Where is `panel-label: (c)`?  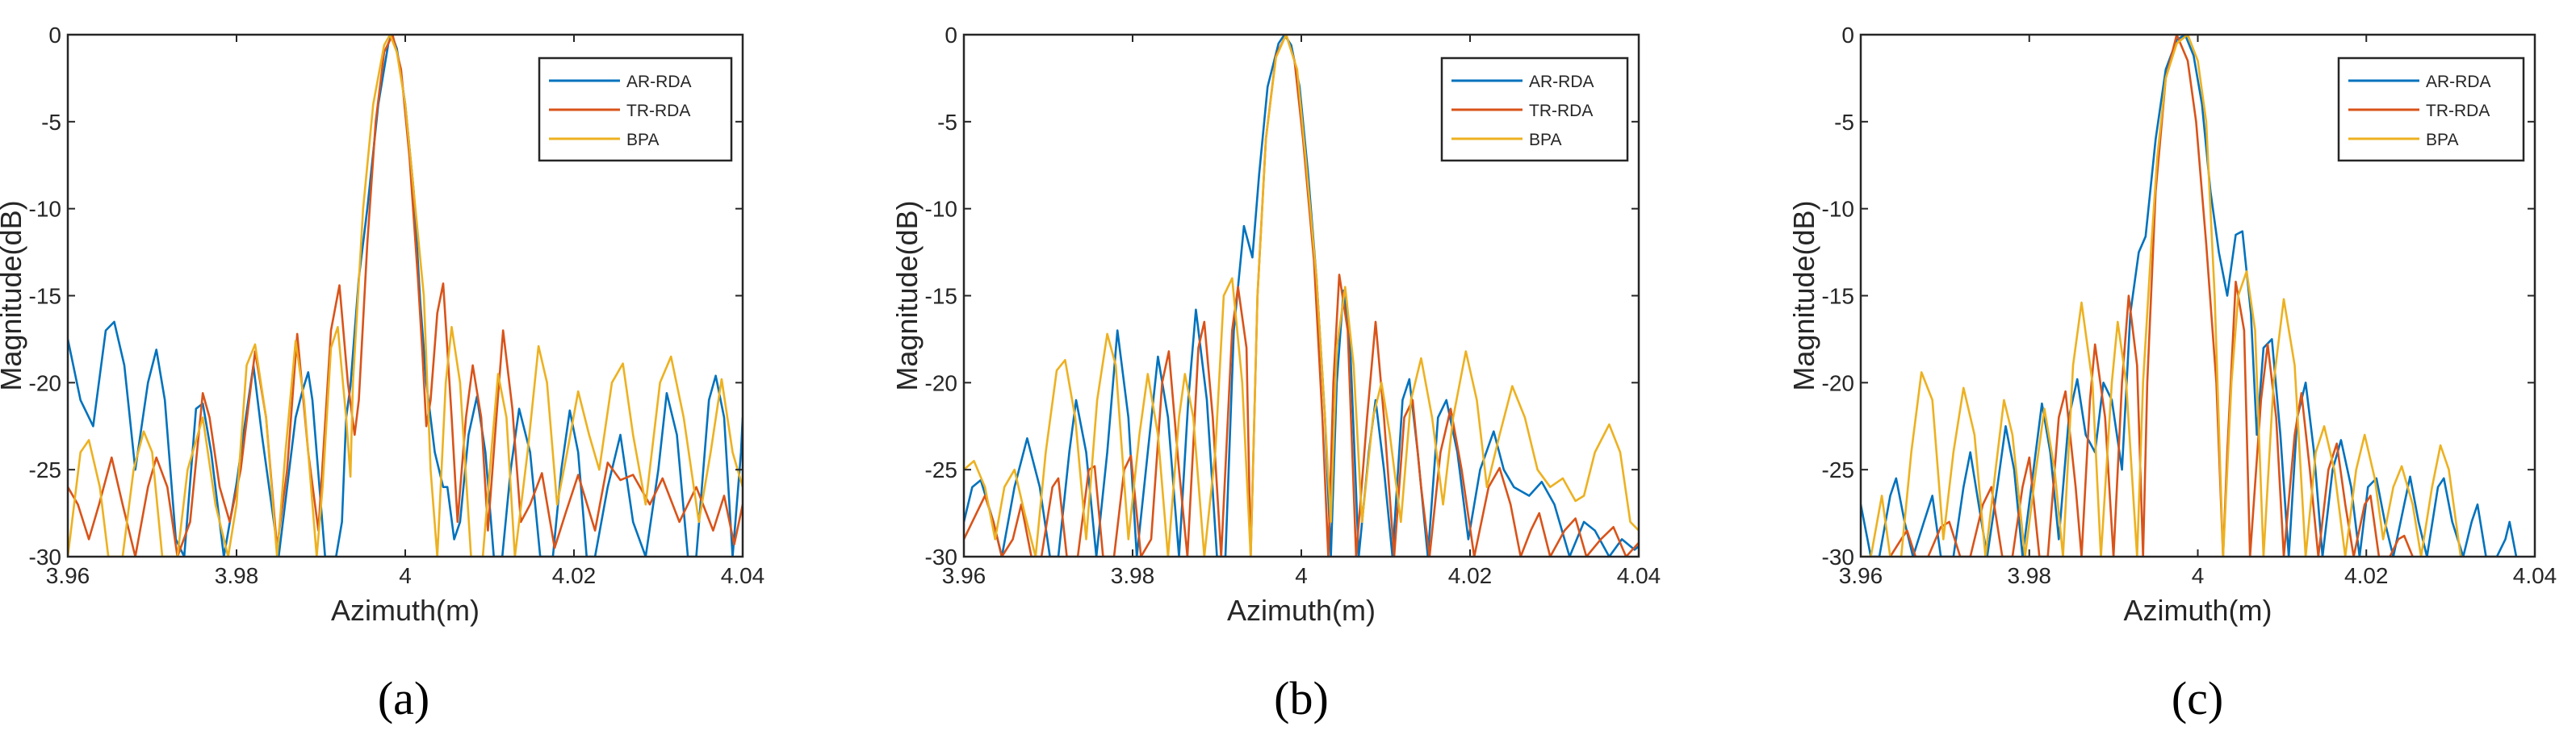 panel-label: (c) is located at coordinates (2197, 698).